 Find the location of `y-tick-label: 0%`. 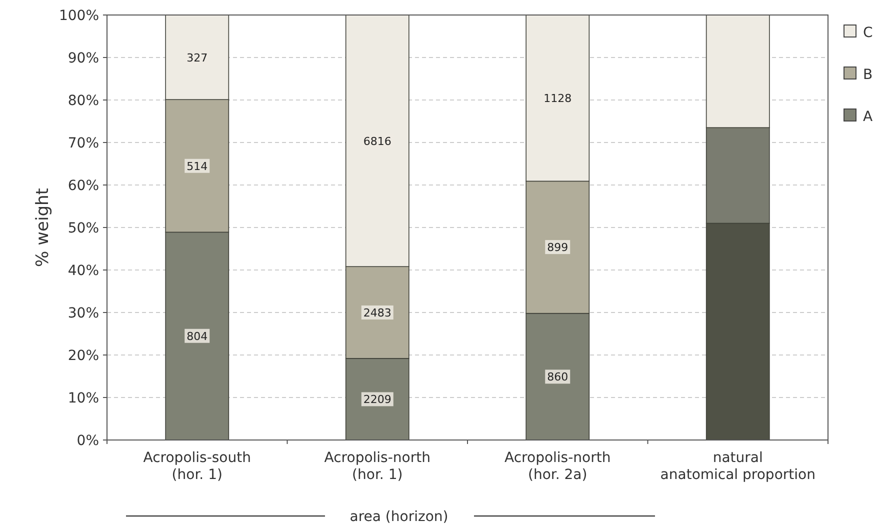

y-tick-label: 0% is located at coordinates (87, 441).